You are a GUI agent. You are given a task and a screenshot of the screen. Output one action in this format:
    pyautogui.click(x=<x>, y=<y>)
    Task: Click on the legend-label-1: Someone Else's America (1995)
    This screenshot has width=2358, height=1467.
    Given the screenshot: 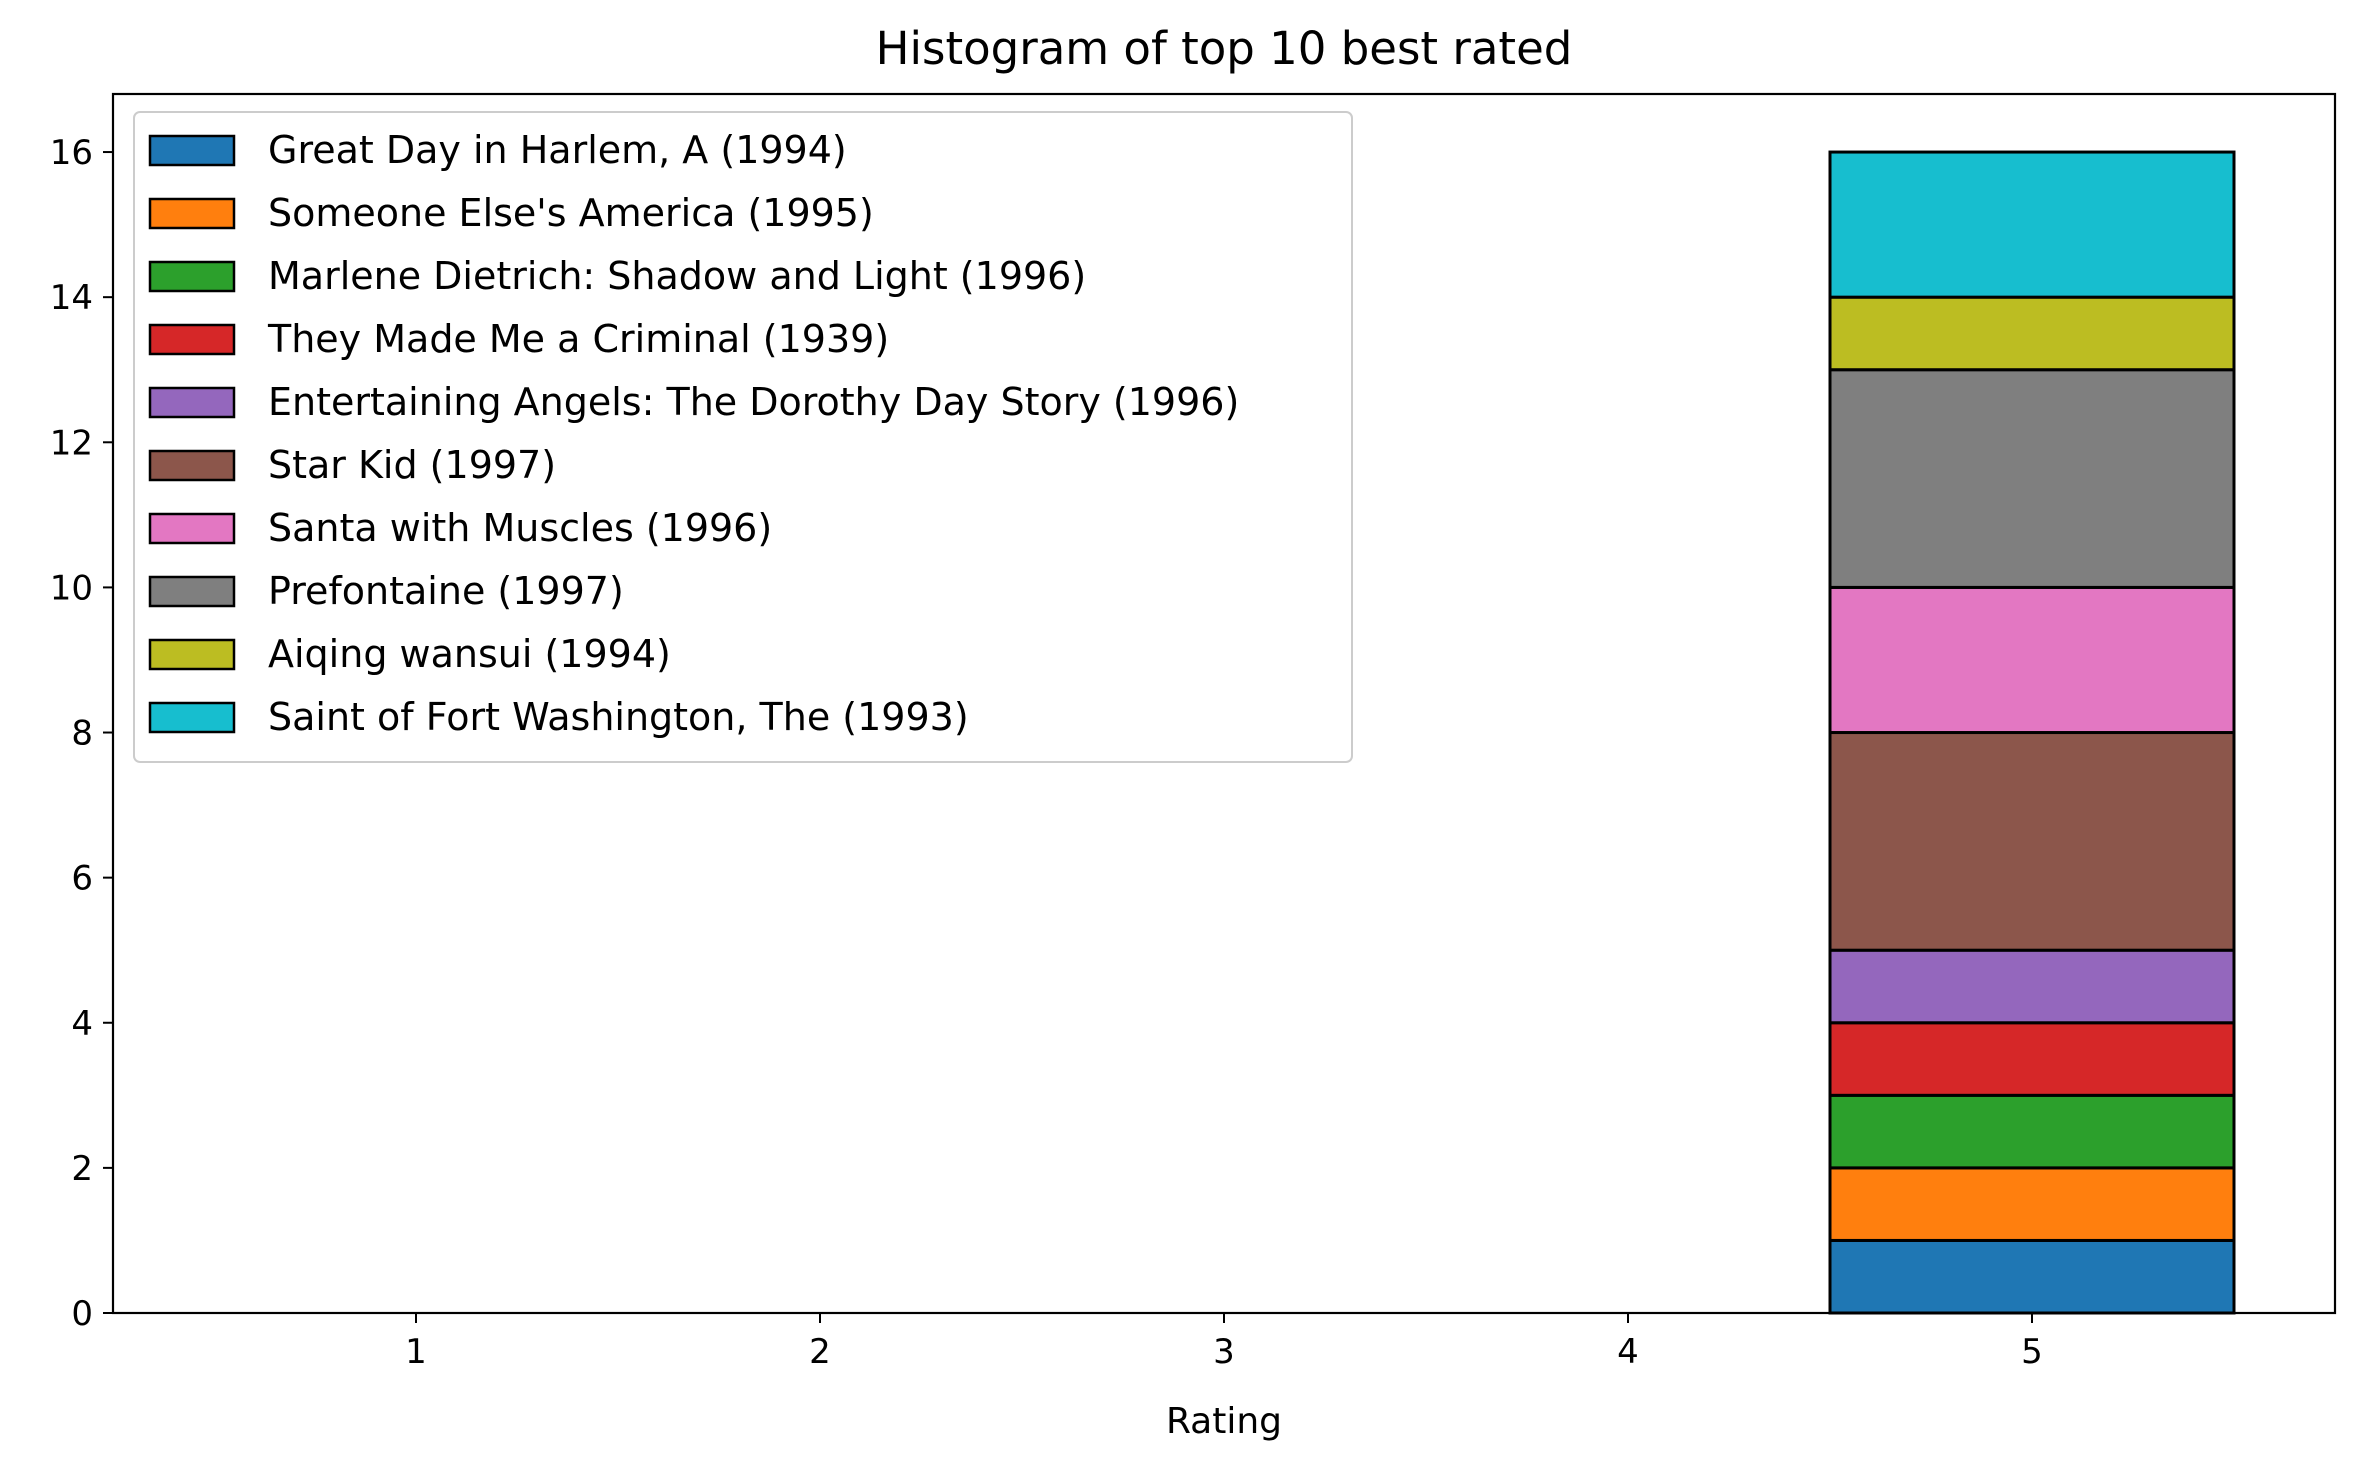 What is the action you would take?
    pyautogui.click(x=571, y=213)
    